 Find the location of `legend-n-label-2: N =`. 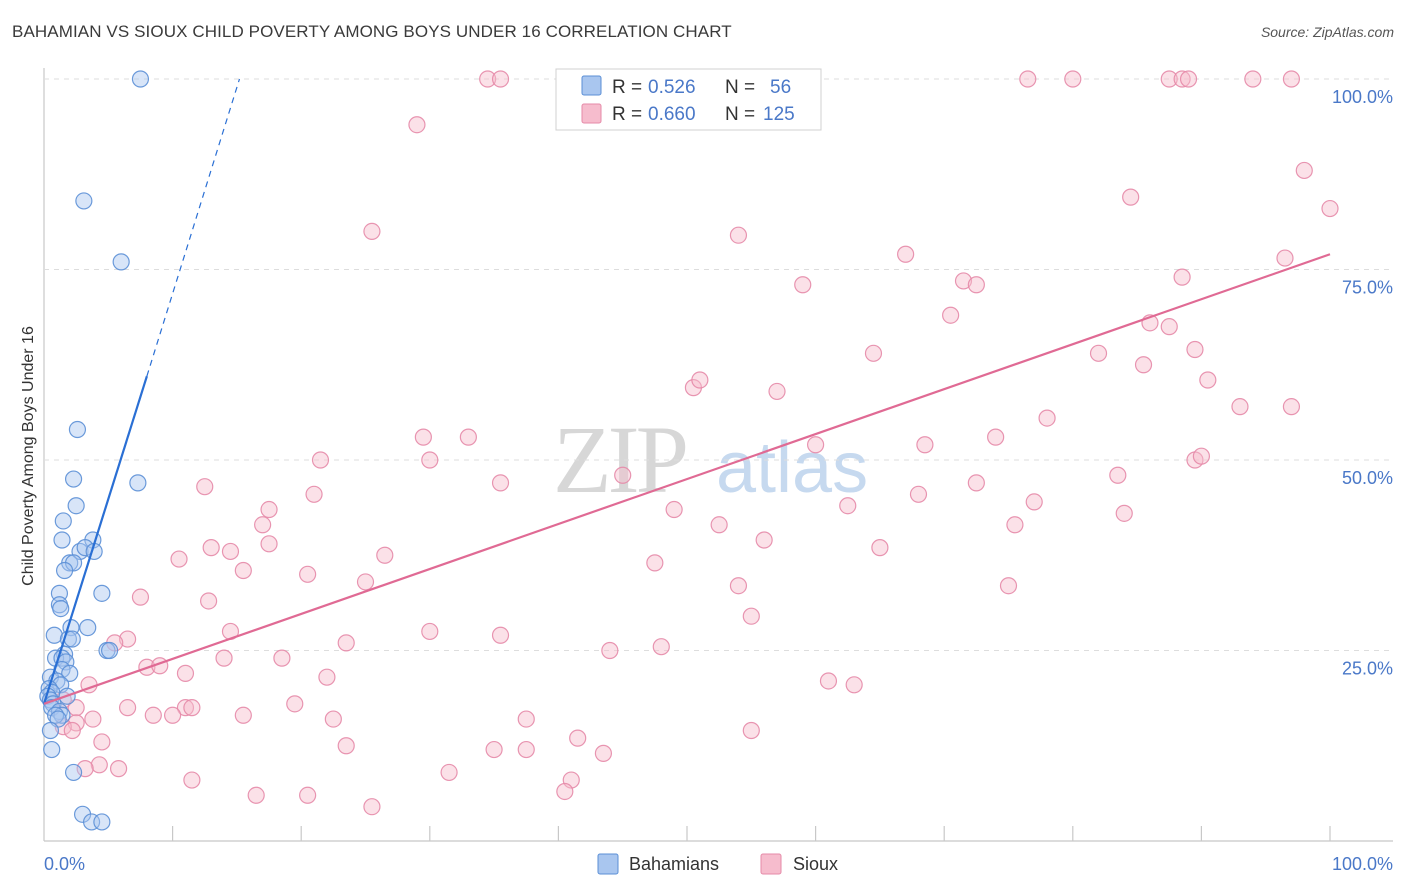

legend-n-label-2: N = is located at coordinates (740, 114).